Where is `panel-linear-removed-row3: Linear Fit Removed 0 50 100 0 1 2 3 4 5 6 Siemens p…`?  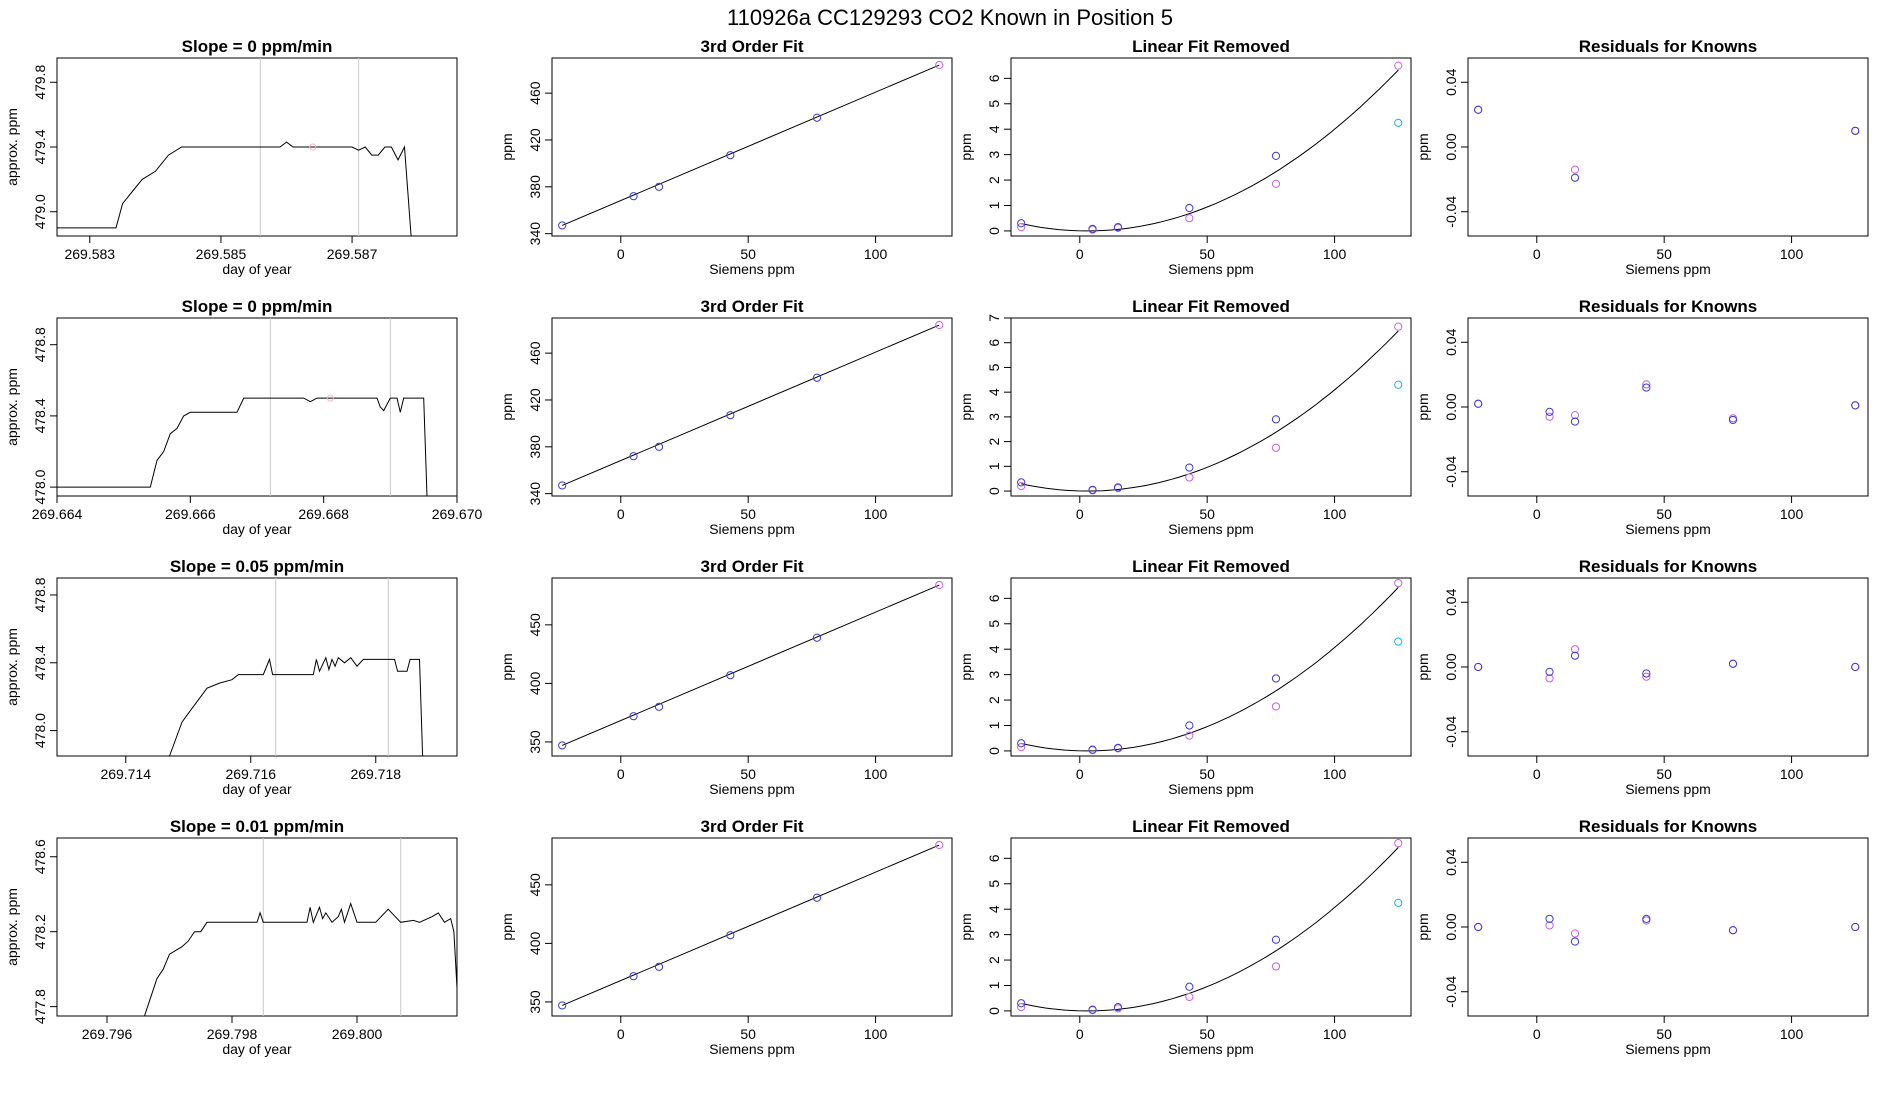
panel-linear-removed-row3: Linear Fit Removed 0 50 100 0 1 2 3 4 5 6 Siemens p… is located at coordinates (1185, 677).